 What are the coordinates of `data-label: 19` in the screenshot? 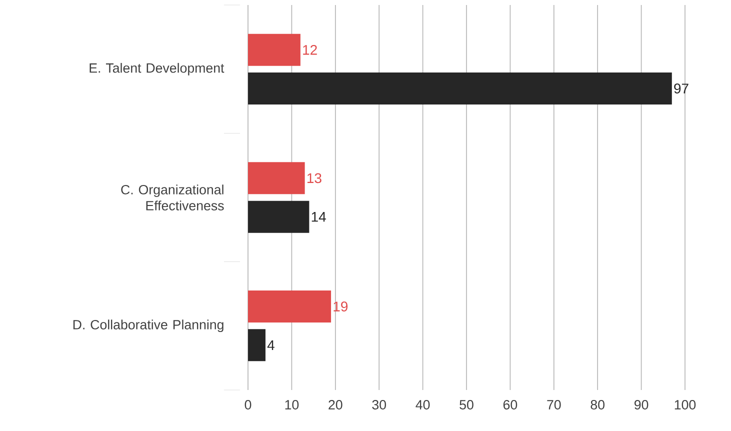 It's located at (341, 307).